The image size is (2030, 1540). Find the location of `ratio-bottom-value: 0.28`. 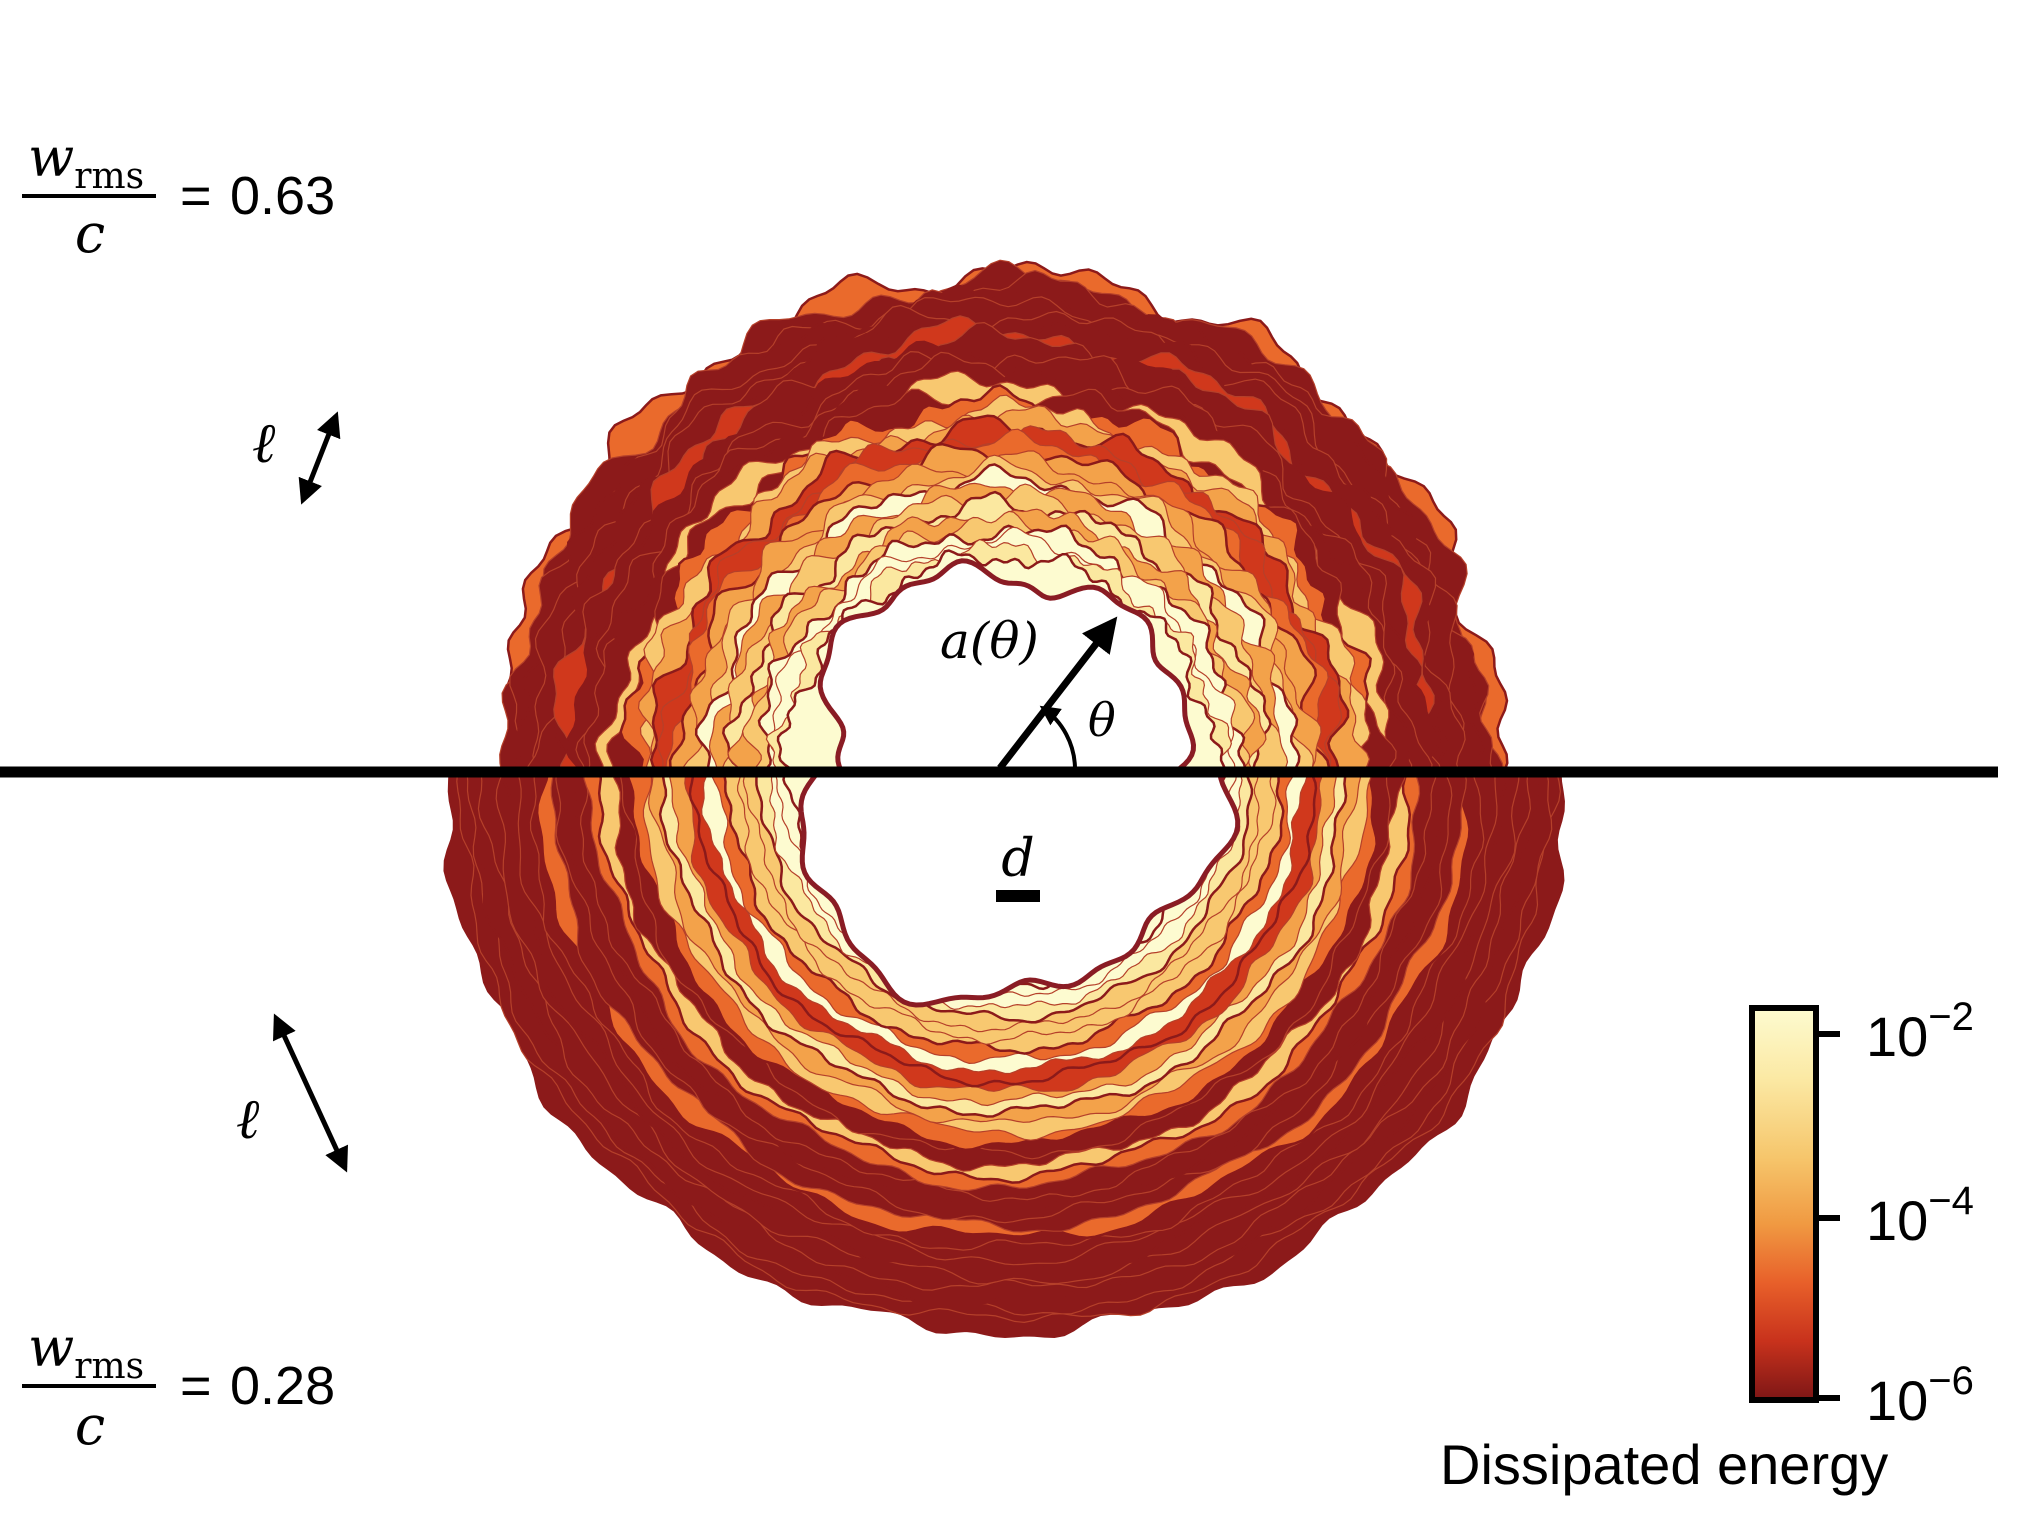

ratio-bottom-value: 0.28 is located at coordinates (282, 1386).